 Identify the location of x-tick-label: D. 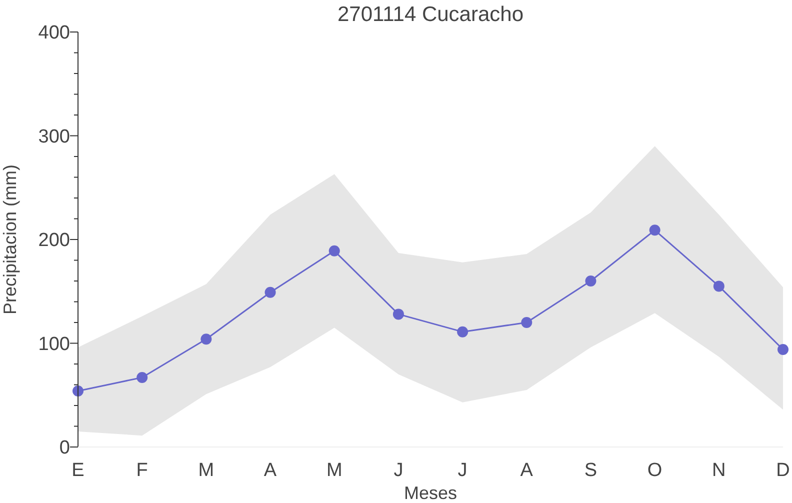
(783, 470).